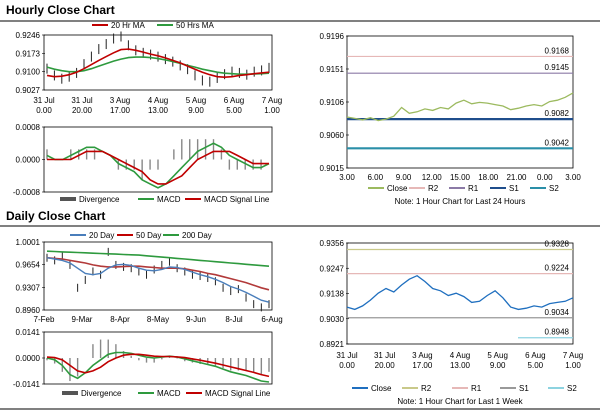  What do you see at coordinates (332, 243) in the screenshot?
I see `daily-pivot-ytick-0: 0.9356` at bounding box center [332, 243].